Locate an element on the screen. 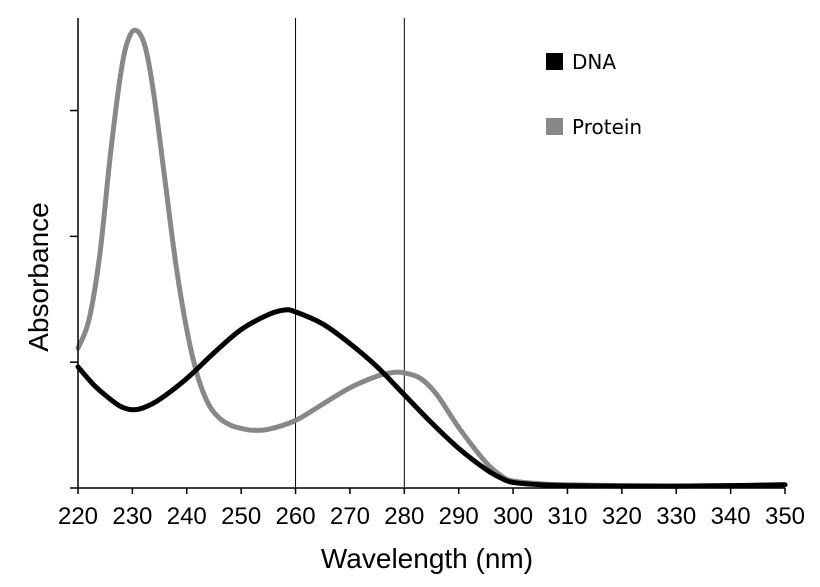 The width and height of the screenshot is (820, 587). reference-lines is located at coordinates (350, 253).